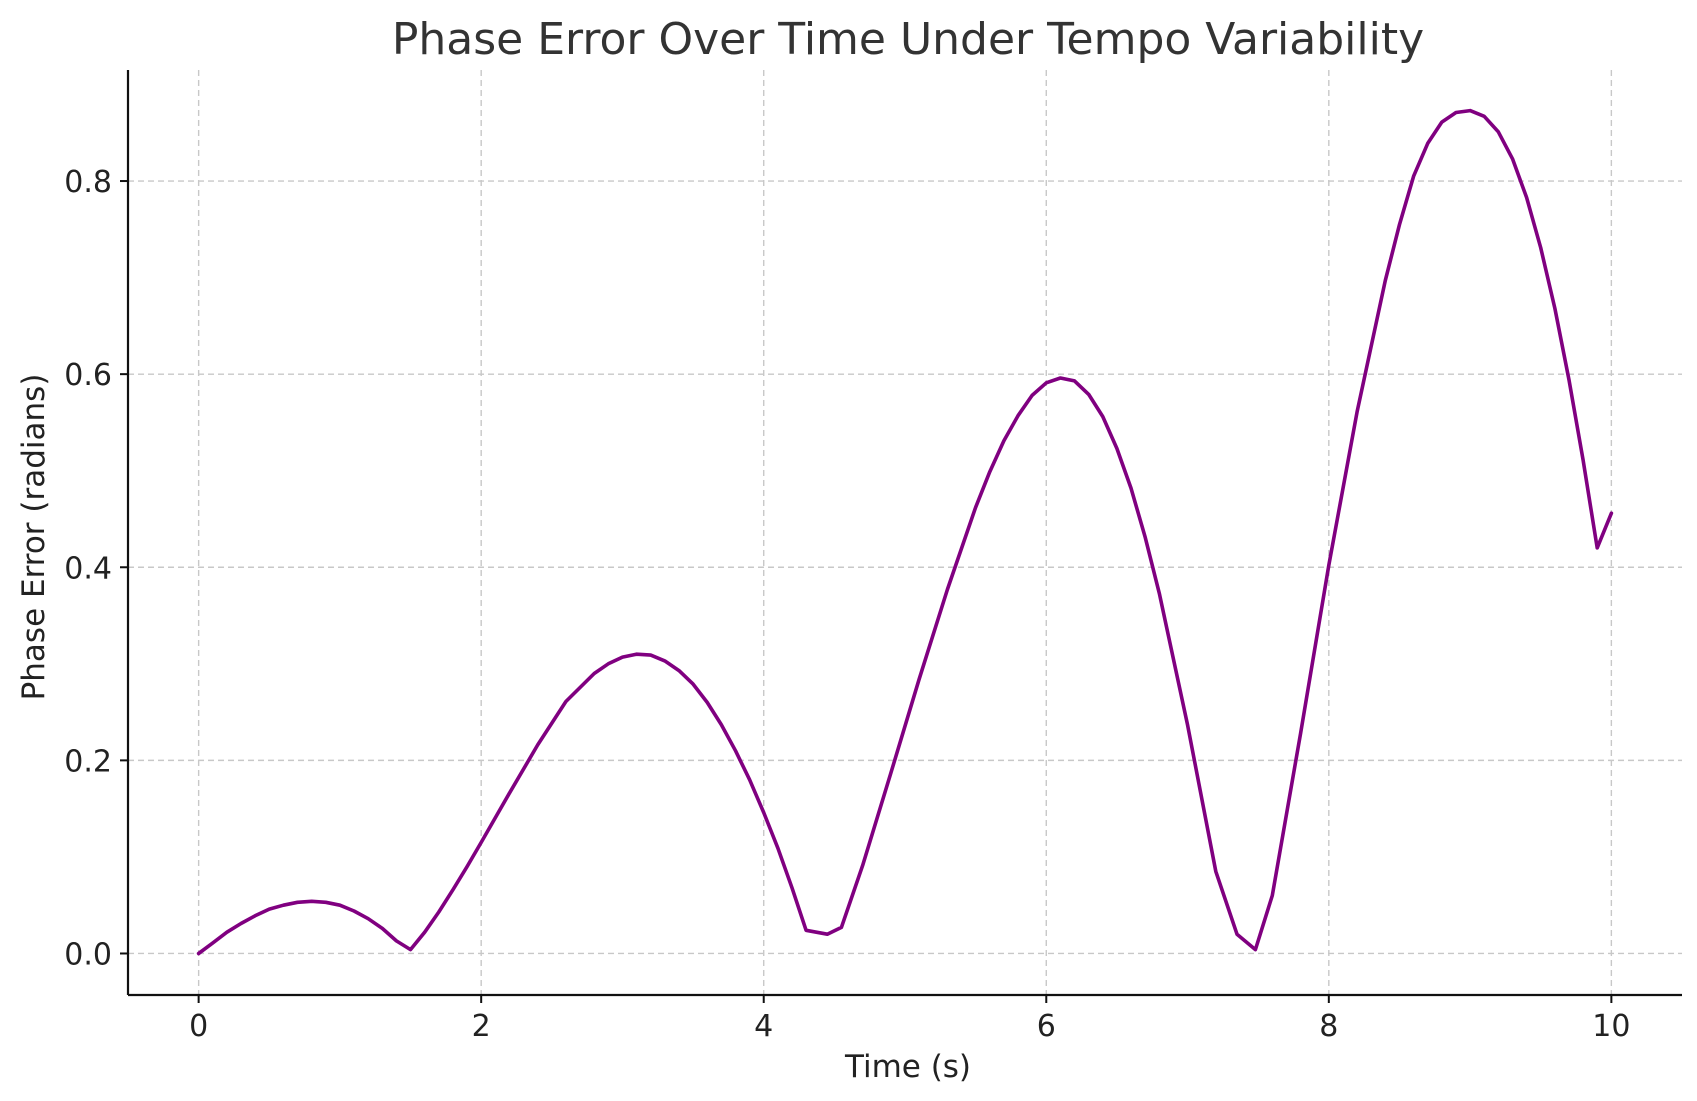 This screenshot has height=1101, width=1697. Describe the element at coordinates (481, 1026) in the screenshot. I see `x-tick-label: 2` at that location.